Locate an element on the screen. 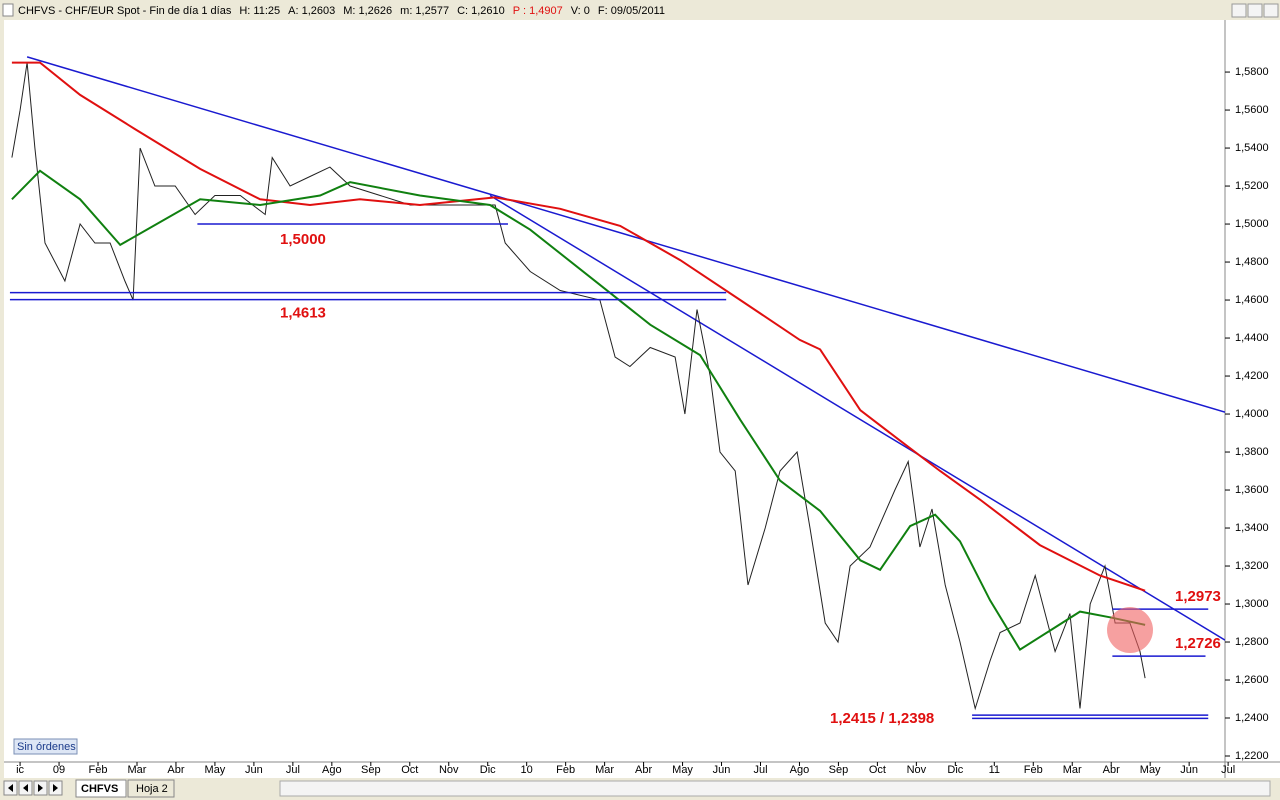 Image resolution: width=1280 pixels, height=800 pixels. window-buttons is located at coordinates (1255, 10).